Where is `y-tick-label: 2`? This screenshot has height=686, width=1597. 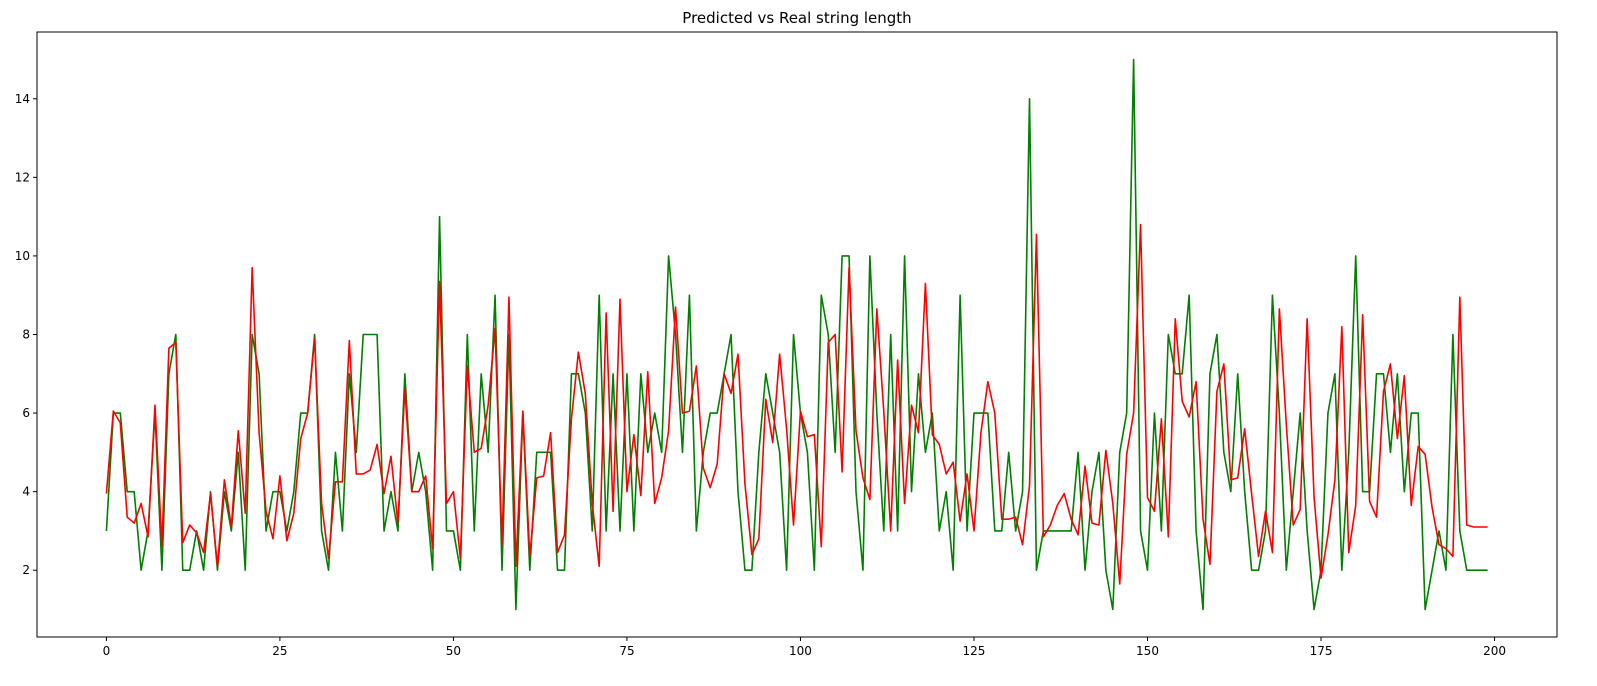
y-tick-label: 2 is located at coordinates (26, 570).